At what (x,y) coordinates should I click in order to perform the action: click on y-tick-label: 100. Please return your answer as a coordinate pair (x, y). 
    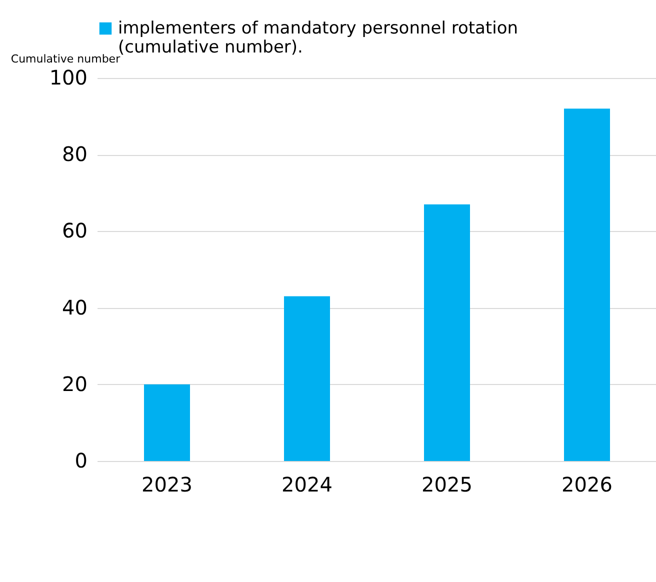
    Looking at the image, I should click on (68, 78).